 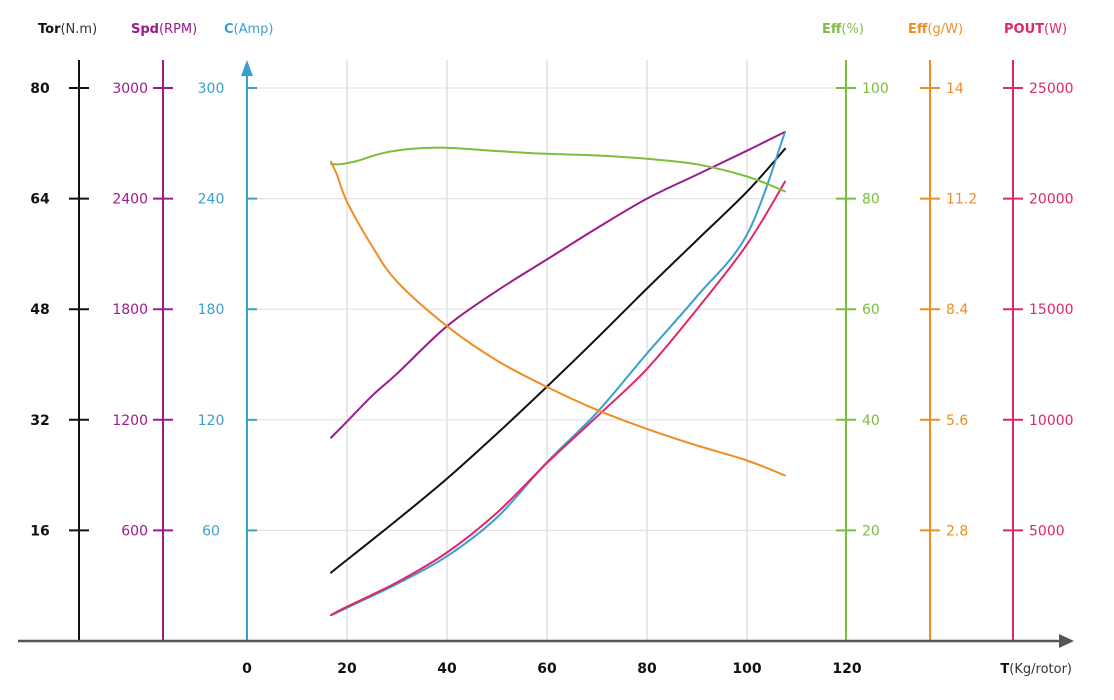 What do you see at coordinates (957, 421) in the screenshot?
I see `y-tick-label: 5.6` at bounding box center [957, 421].